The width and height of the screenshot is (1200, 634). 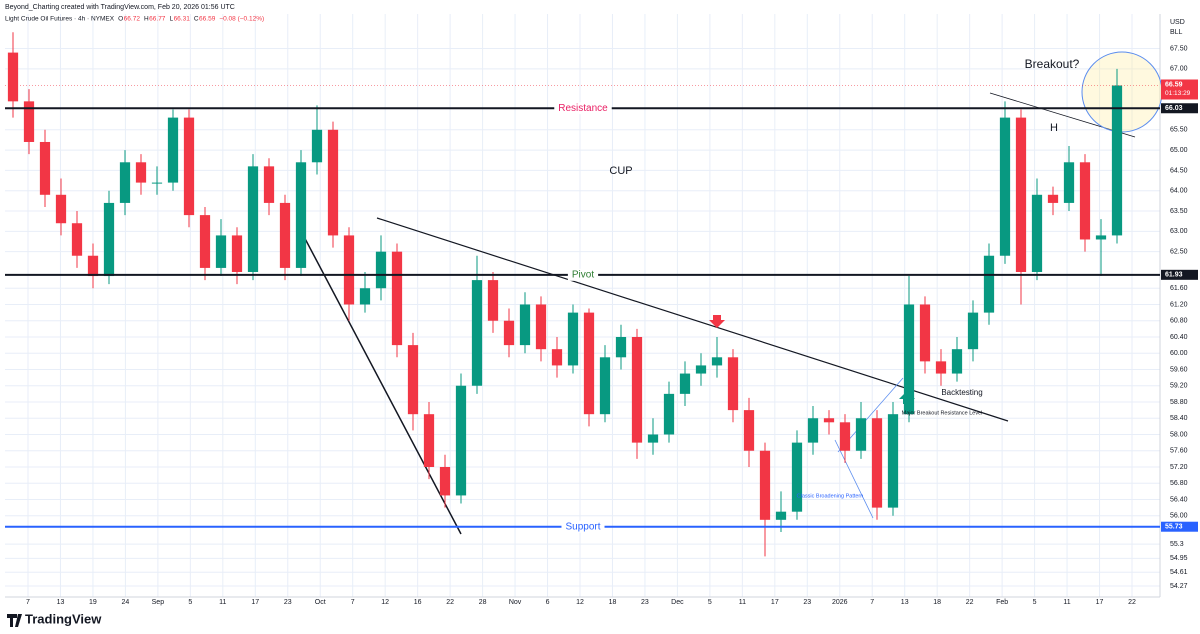 I want to click on y-tick-label: 60.80, so click(x=1179, y=321).